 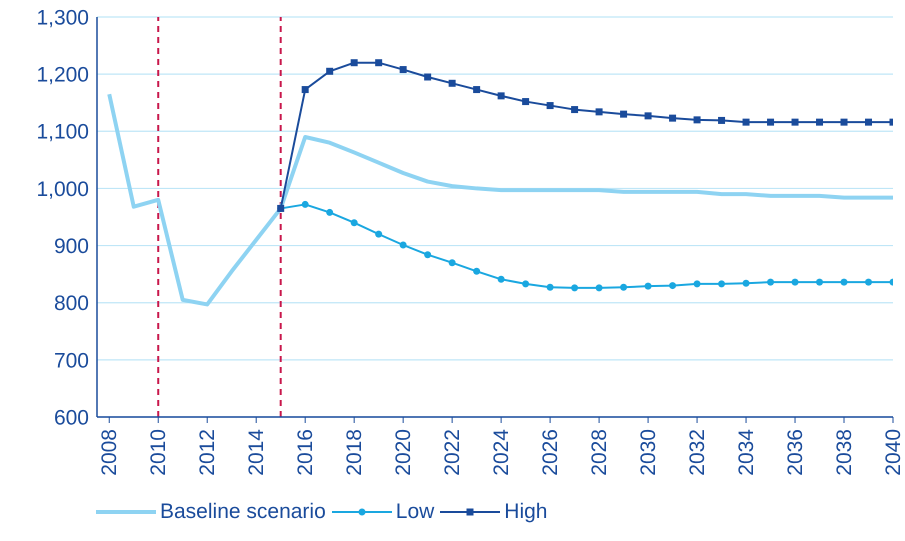 What do you see at coordinates (71, 304) in the screenshot?
I see `y-tick-label: 800` at bounding box center [71, 304].